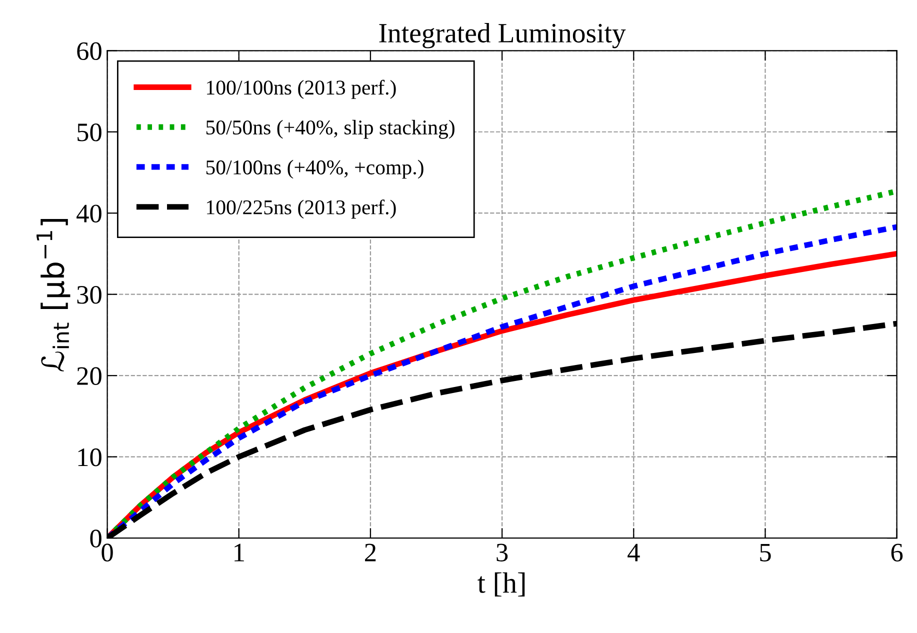  I want to click on x-tick-label: 5, so click(765, 553).